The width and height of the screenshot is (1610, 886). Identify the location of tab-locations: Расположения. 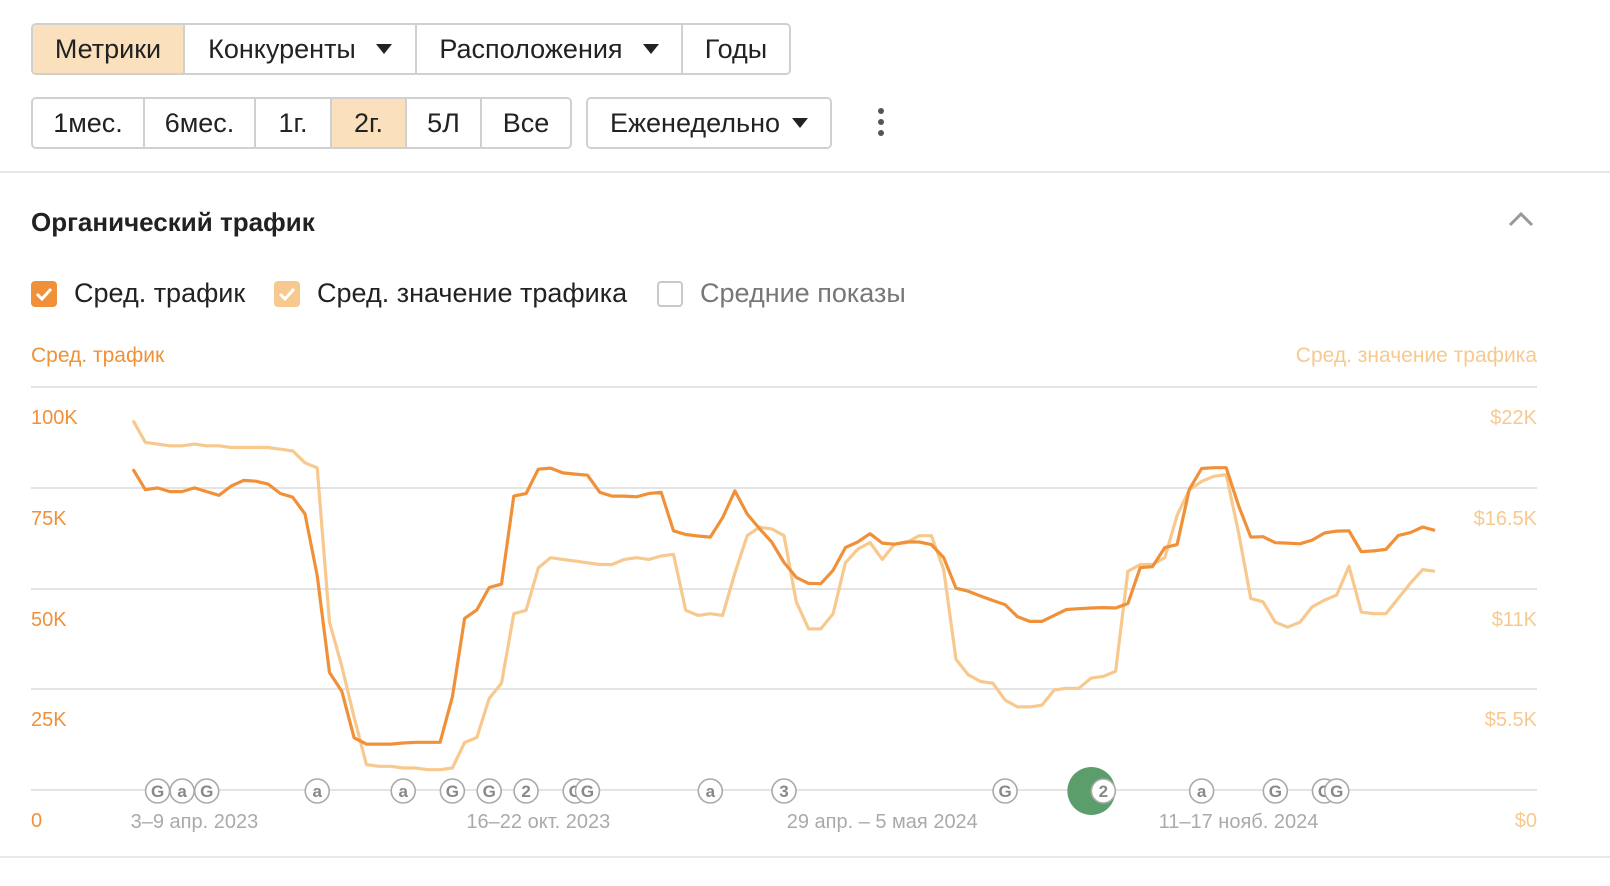
(550, 49).